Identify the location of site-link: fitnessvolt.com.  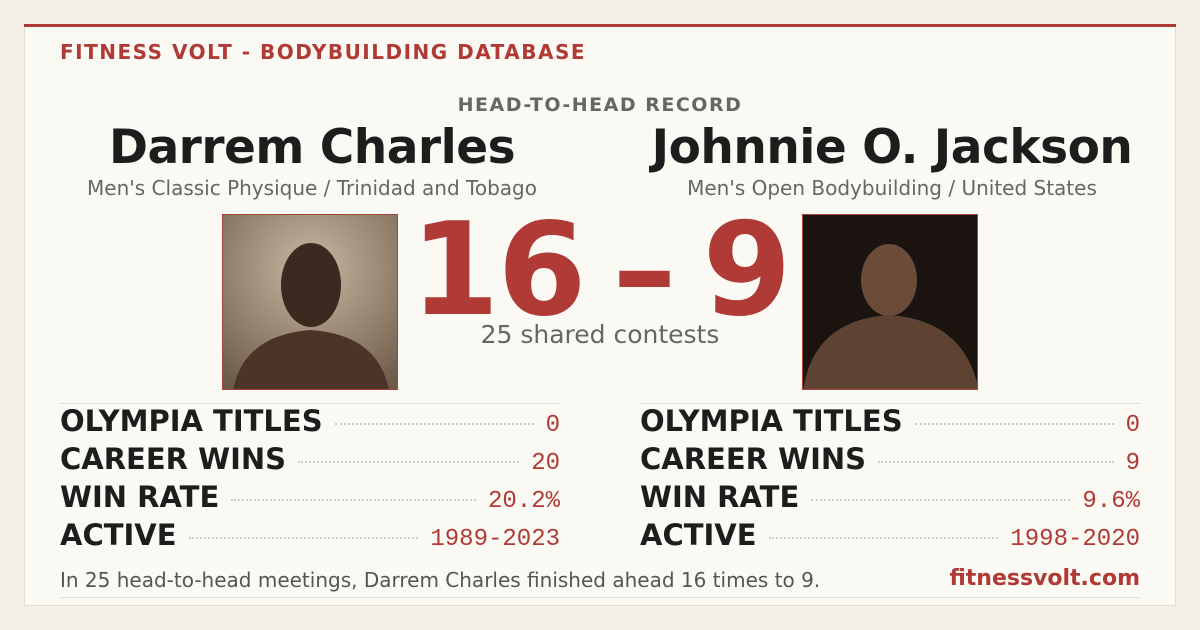
(1044, 578).